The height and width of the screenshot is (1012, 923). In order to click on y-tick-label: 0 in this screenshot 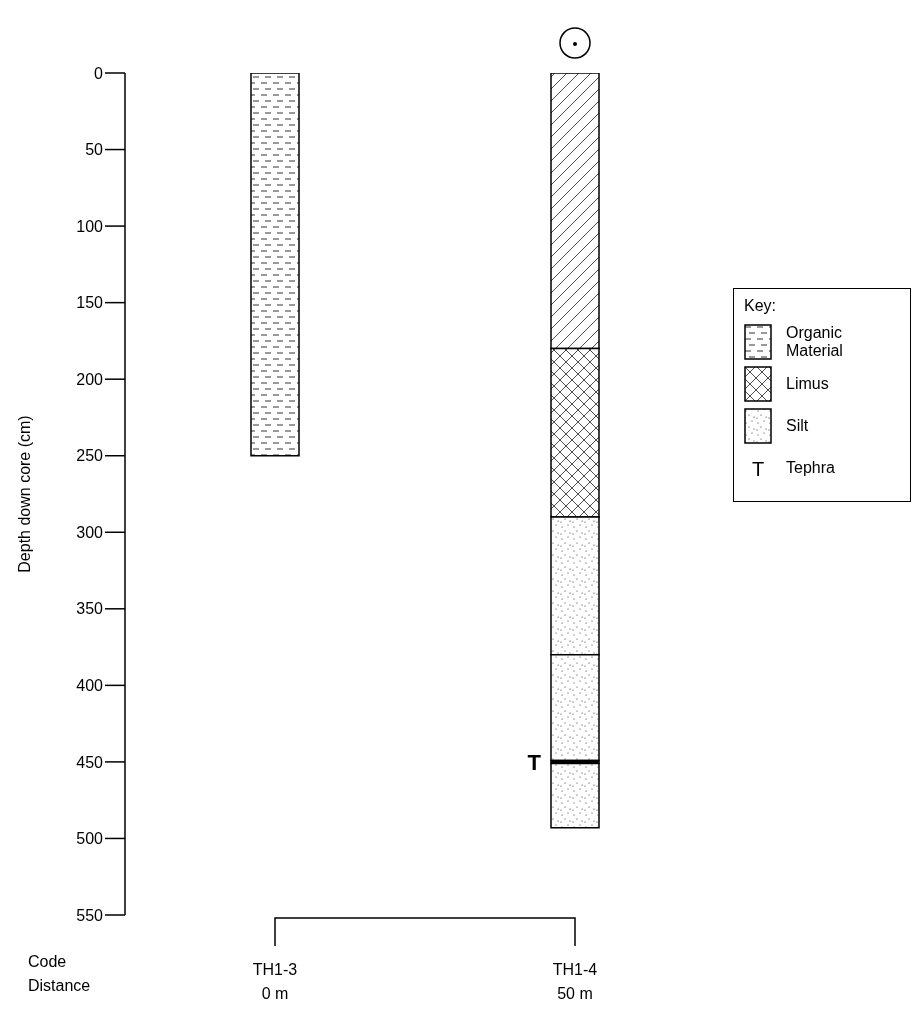, I will do `click(99, 73)`.